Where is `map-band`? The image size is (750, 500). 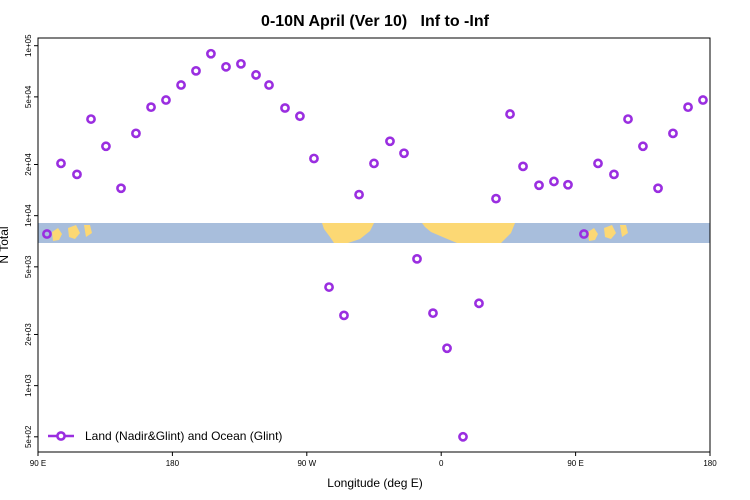 map-band is located at coordinates (374, 233).